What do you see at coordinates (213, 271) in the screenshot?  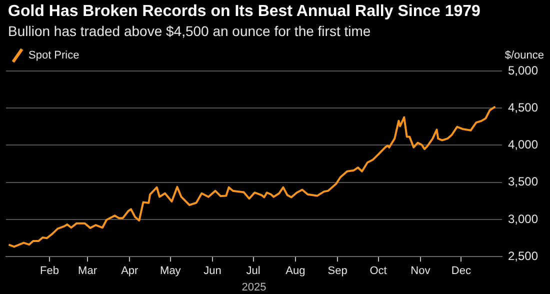 I see `x-tick-label: Jun` at bounding box center [213, 271].